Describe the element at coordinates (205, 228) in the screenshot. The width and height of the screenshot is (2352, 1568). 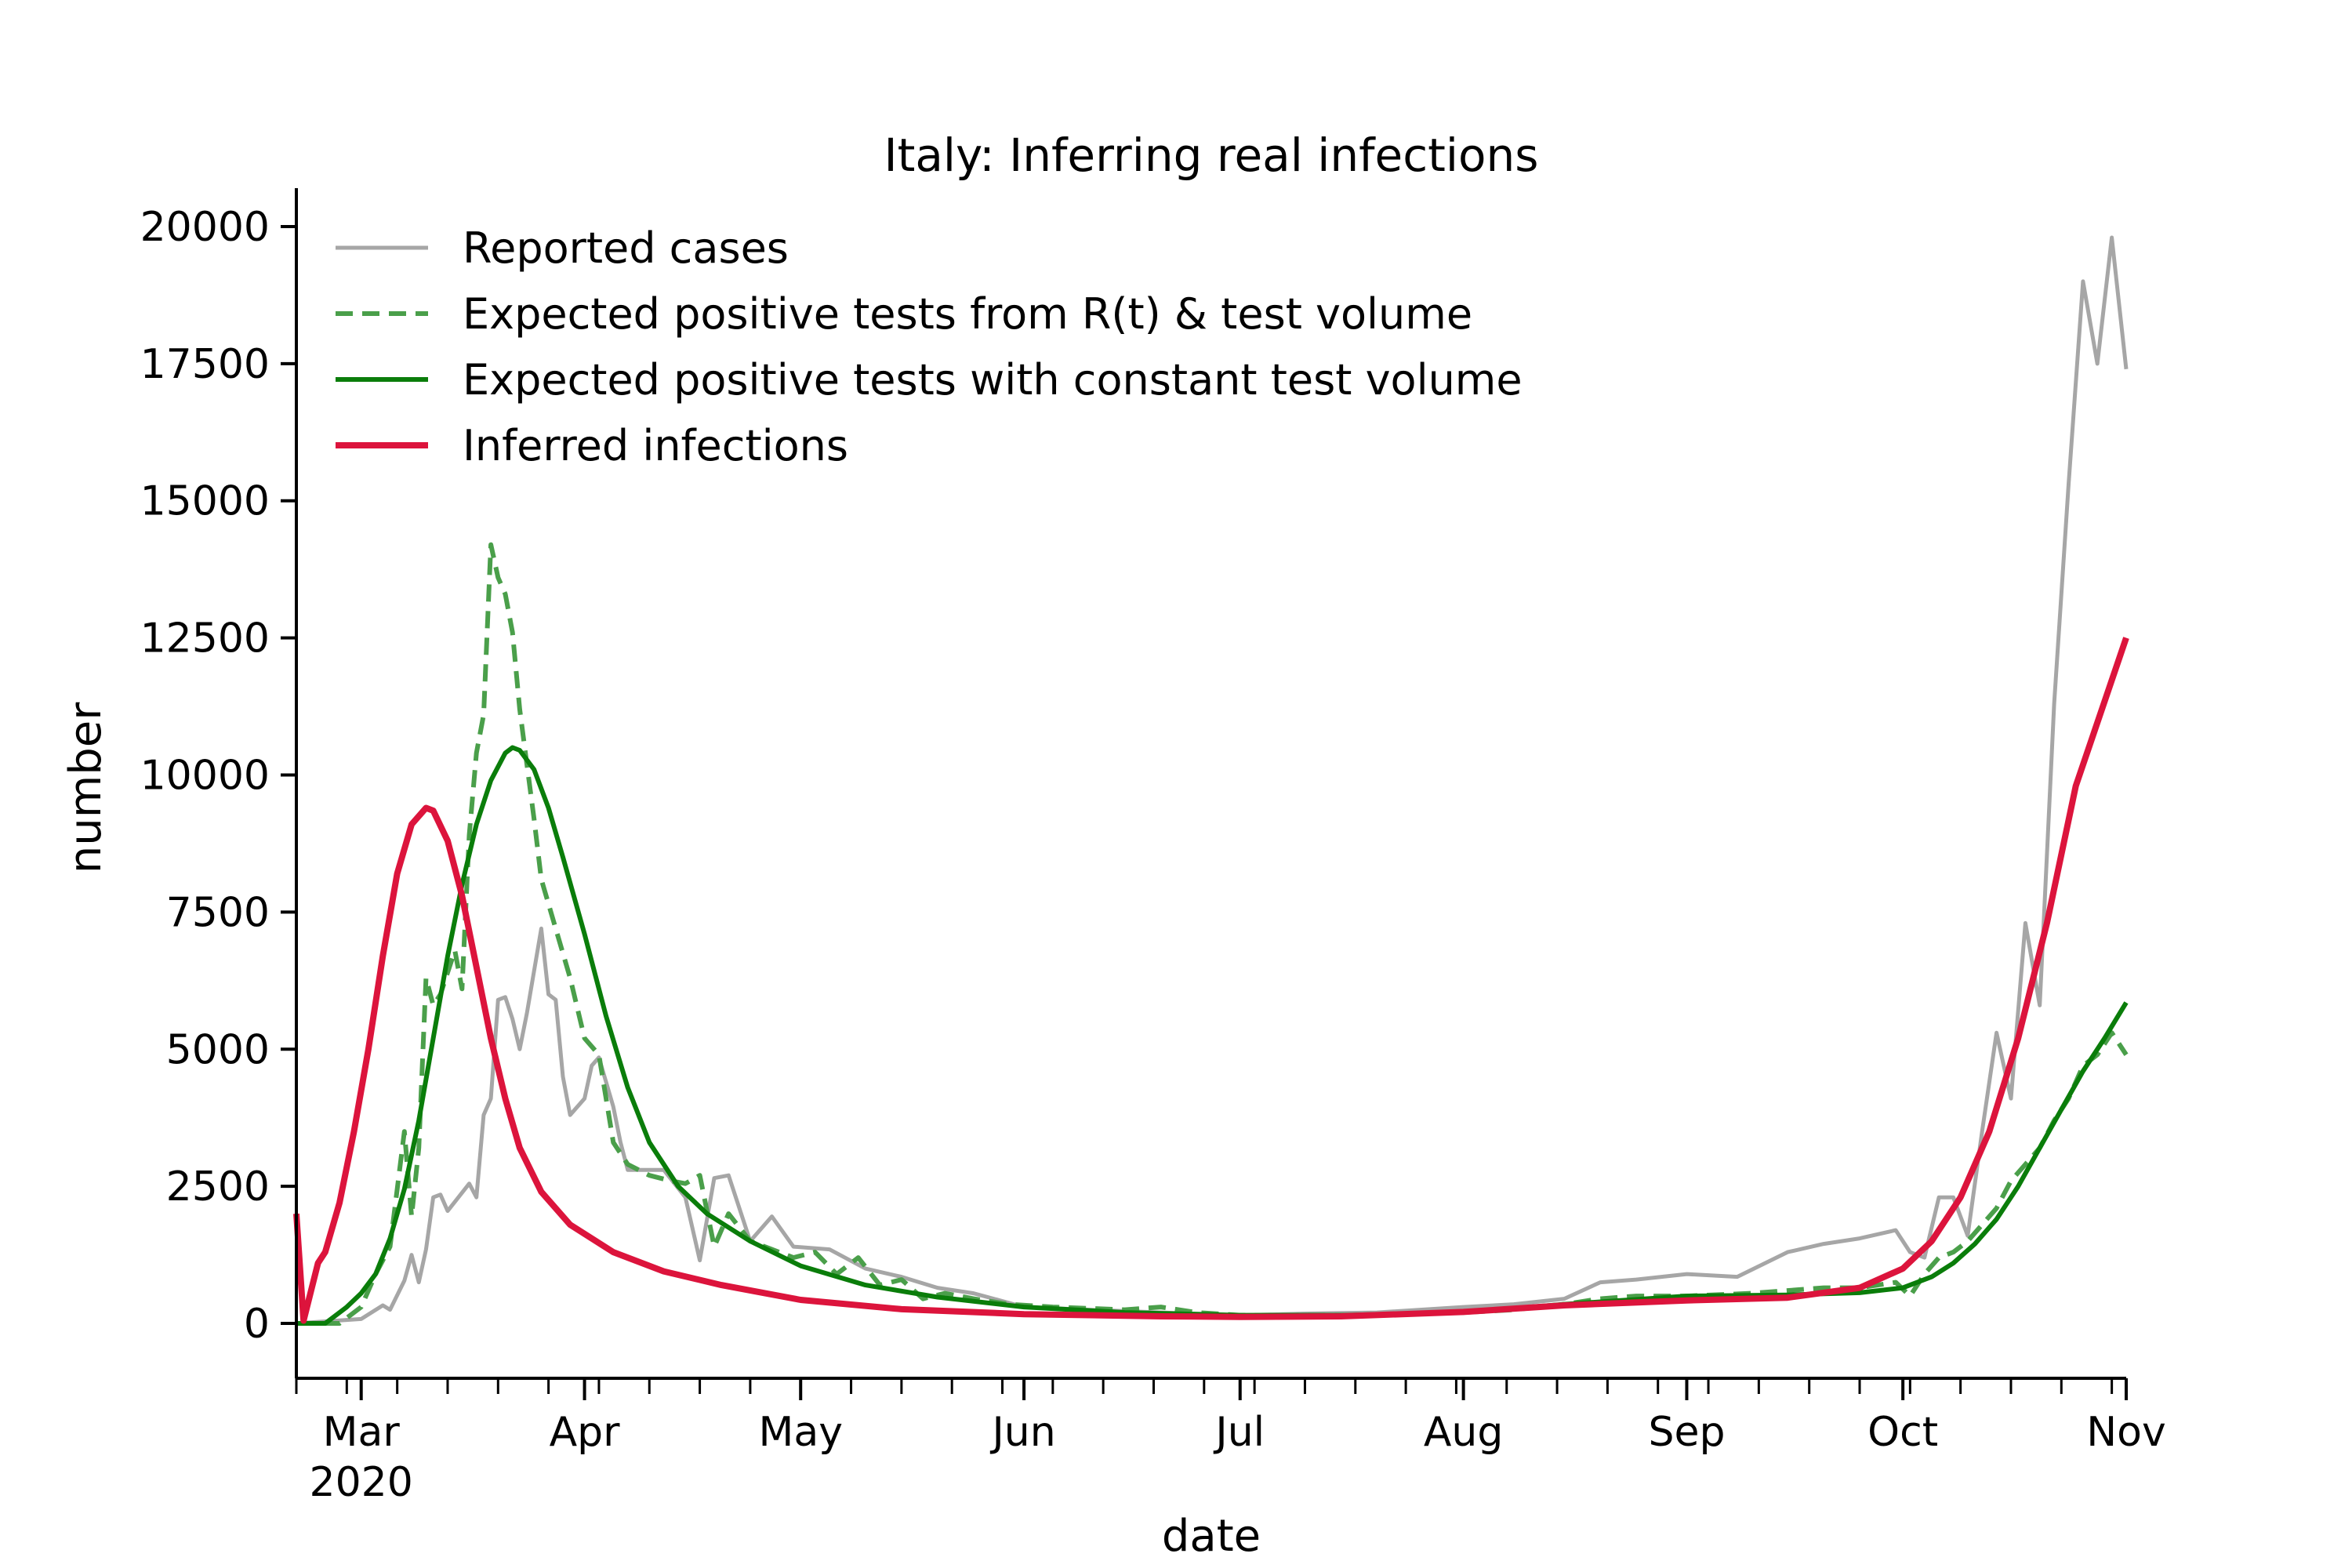
I see `y-tick-label: 20000` at that location.